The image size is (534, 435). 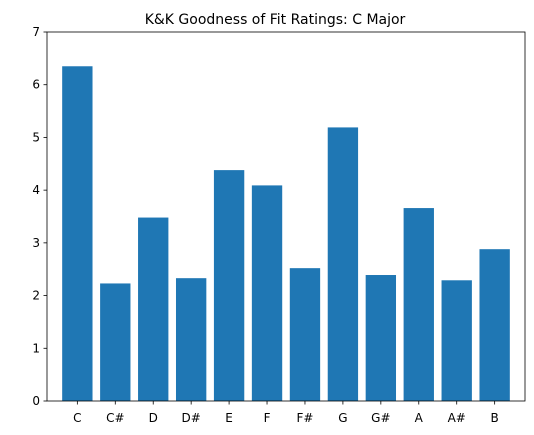 I want to click on y-tick-label: 1, so click(x=36, y=348).